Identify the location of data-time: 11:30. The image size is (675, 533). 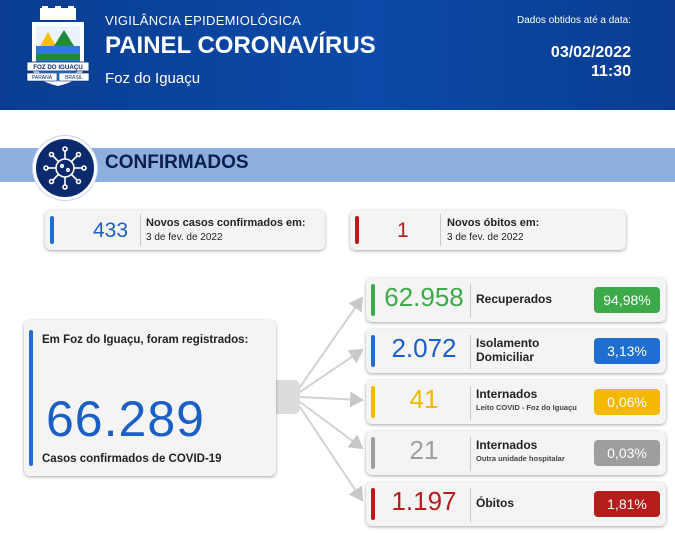
(610, 71).